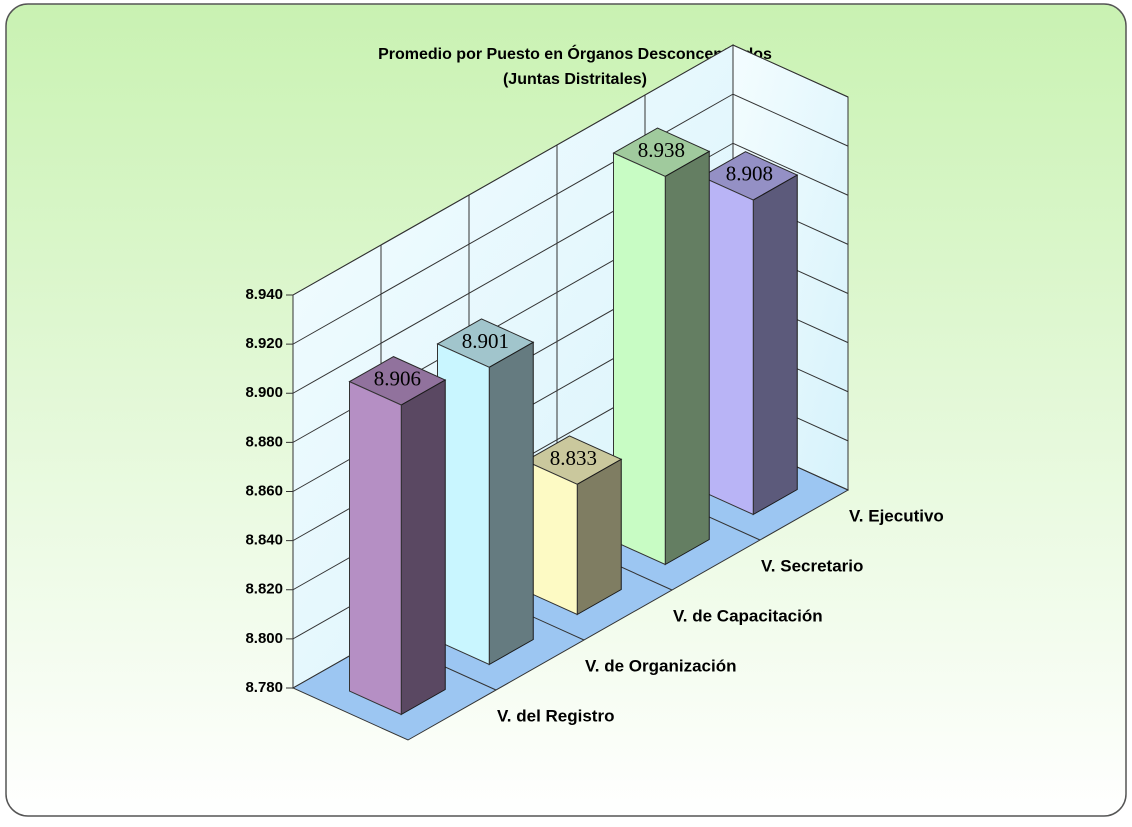 The height and width of the screenshot is (827, 1132). Describe the element at coordinates (264, 638) in the screenshot. I see `y-tick-label: 8.800` at that location.